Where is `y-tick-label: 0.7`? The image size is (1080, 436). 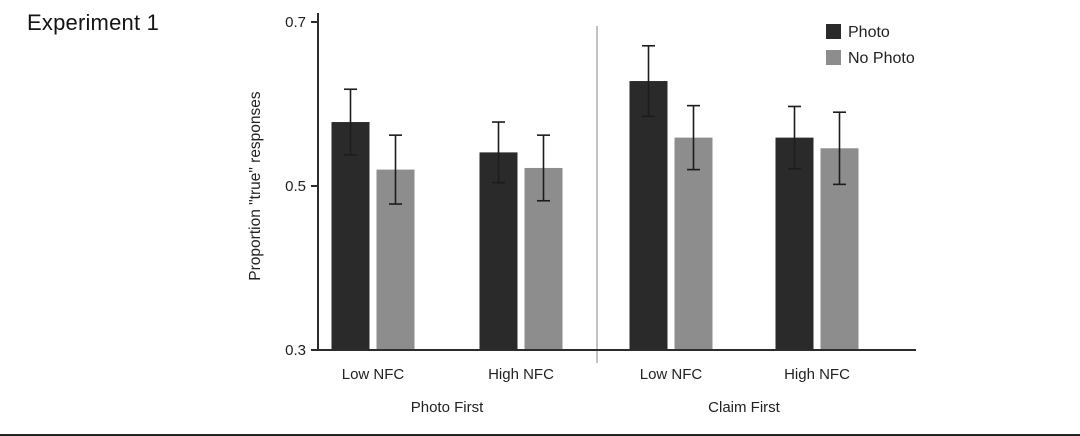 y-tick-label: 0.7 is located at coordinates (295, 22).